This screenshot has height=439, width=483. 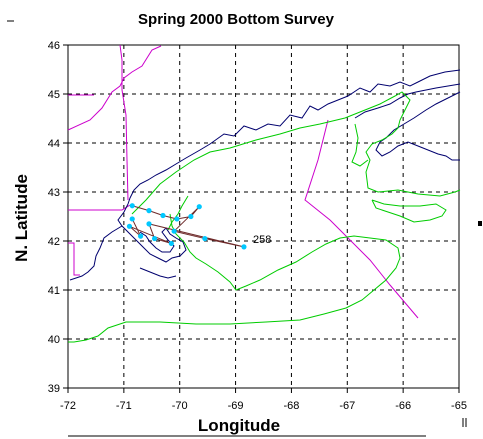 I want to click on y-tick-label: 43, so click(x=54, y=193).